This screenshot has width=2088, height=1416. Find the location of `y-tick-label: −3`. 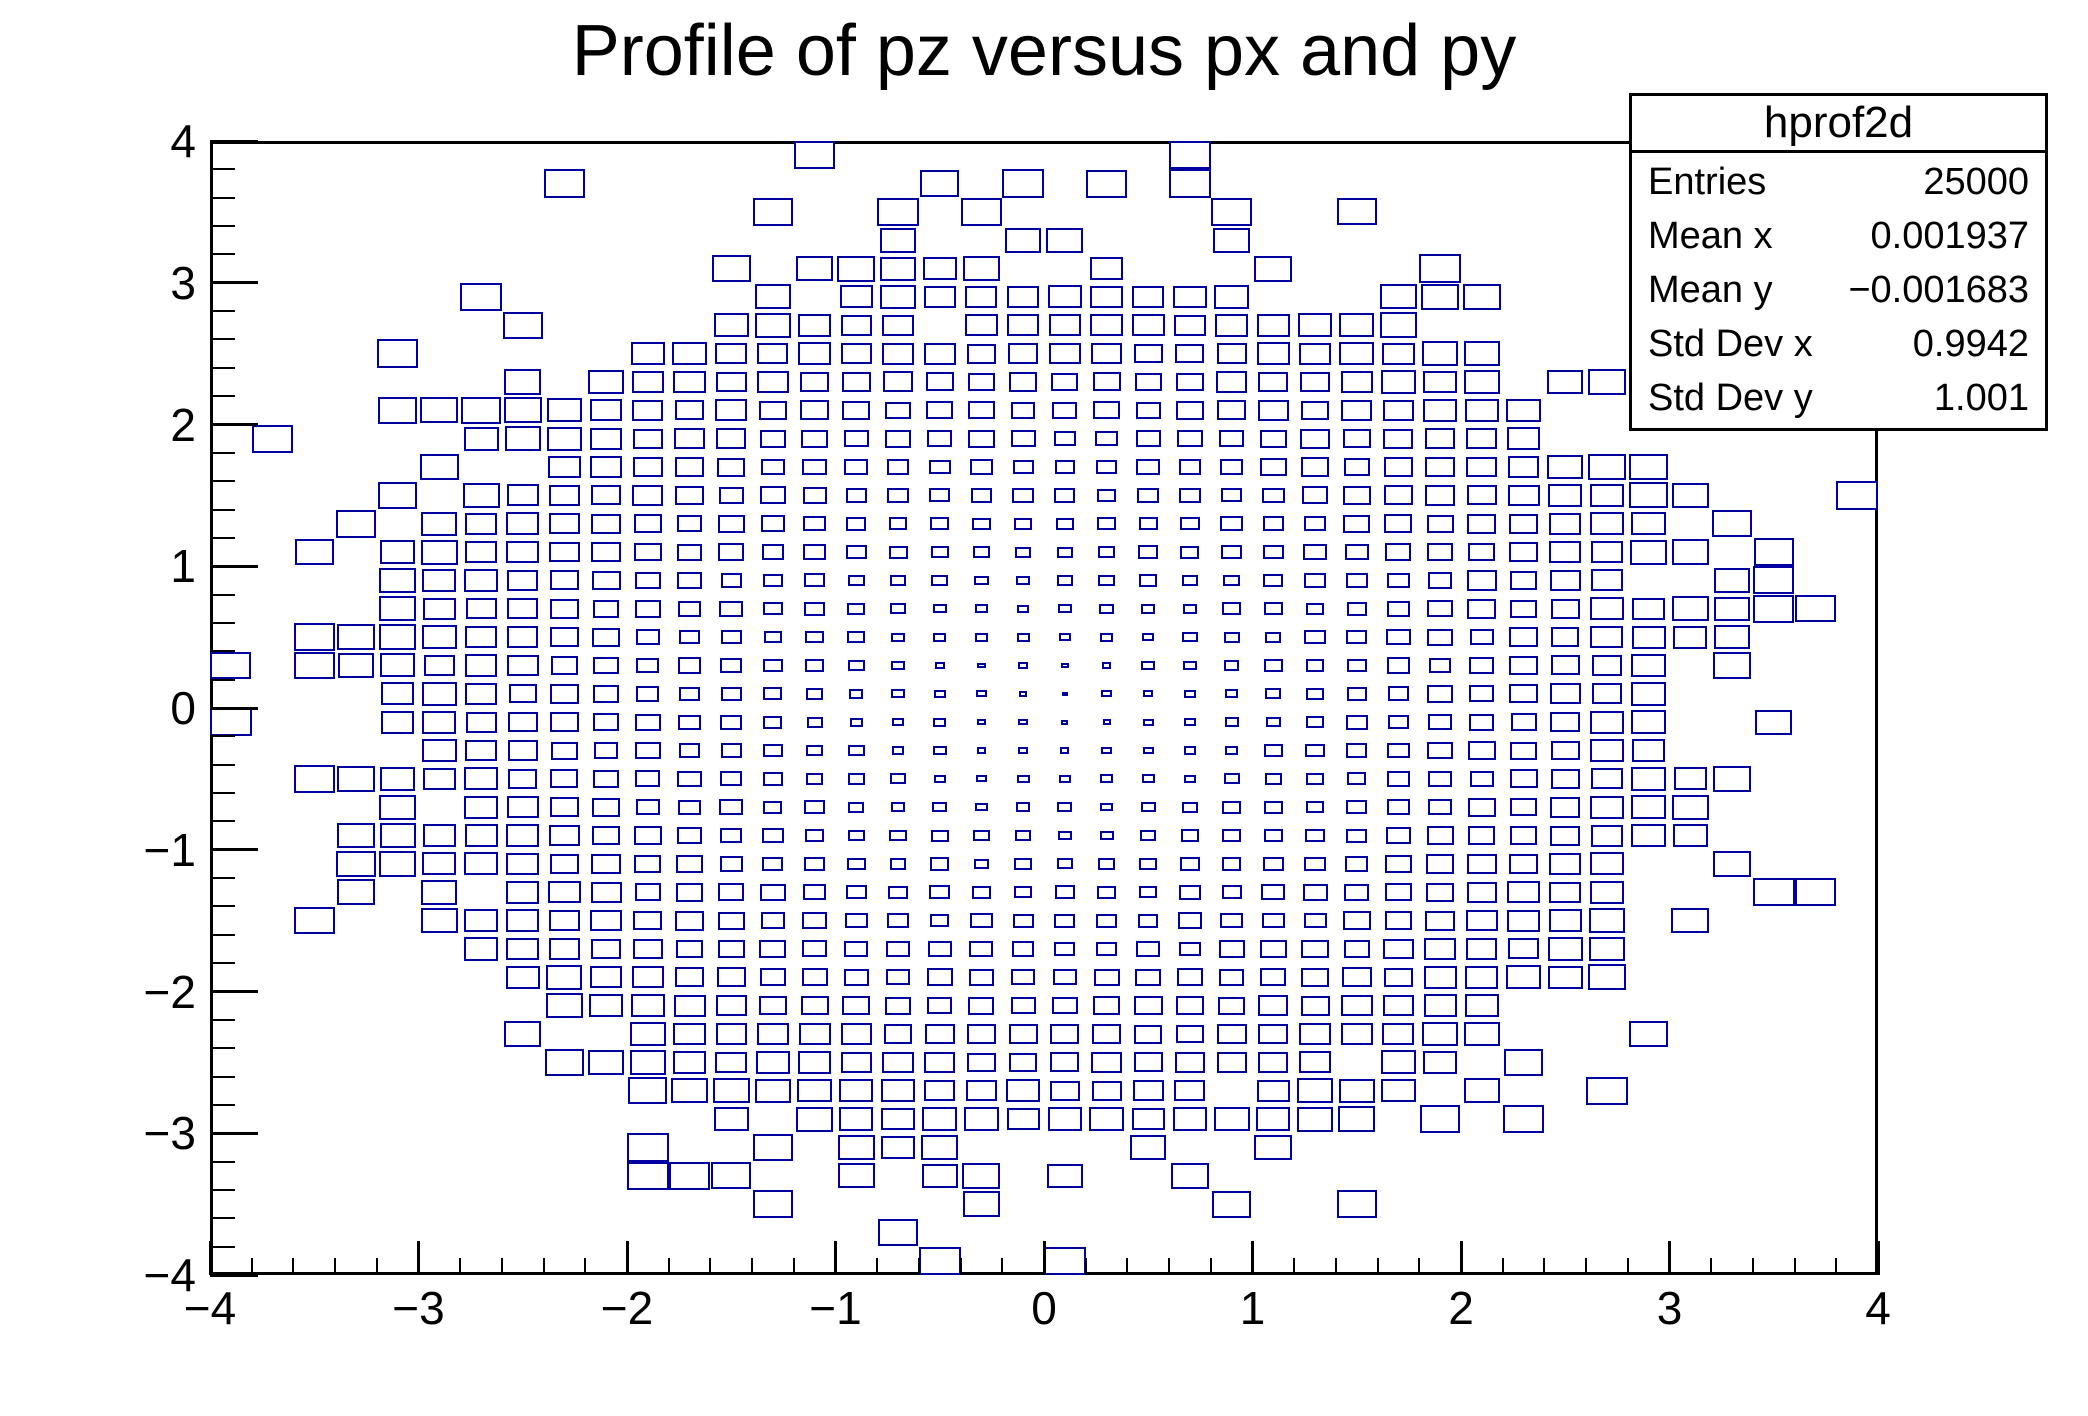

y-tick-label: −3 is located at coordinates (169, 1133).